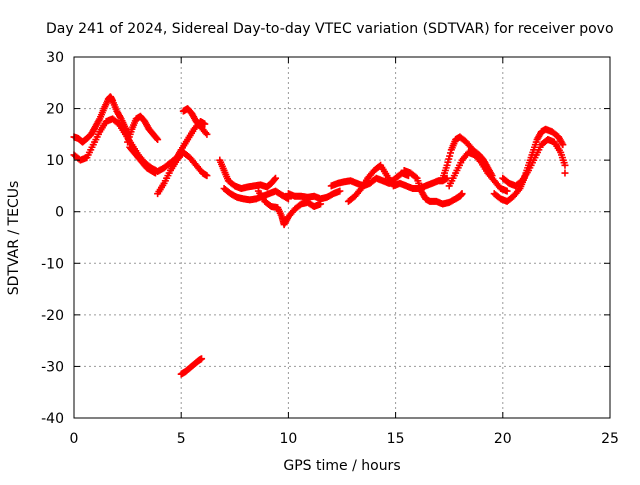 Image resolution: width=640 pixels, height=485 pixels. I want to click on y-tick-label: 20, so click(55, 110).